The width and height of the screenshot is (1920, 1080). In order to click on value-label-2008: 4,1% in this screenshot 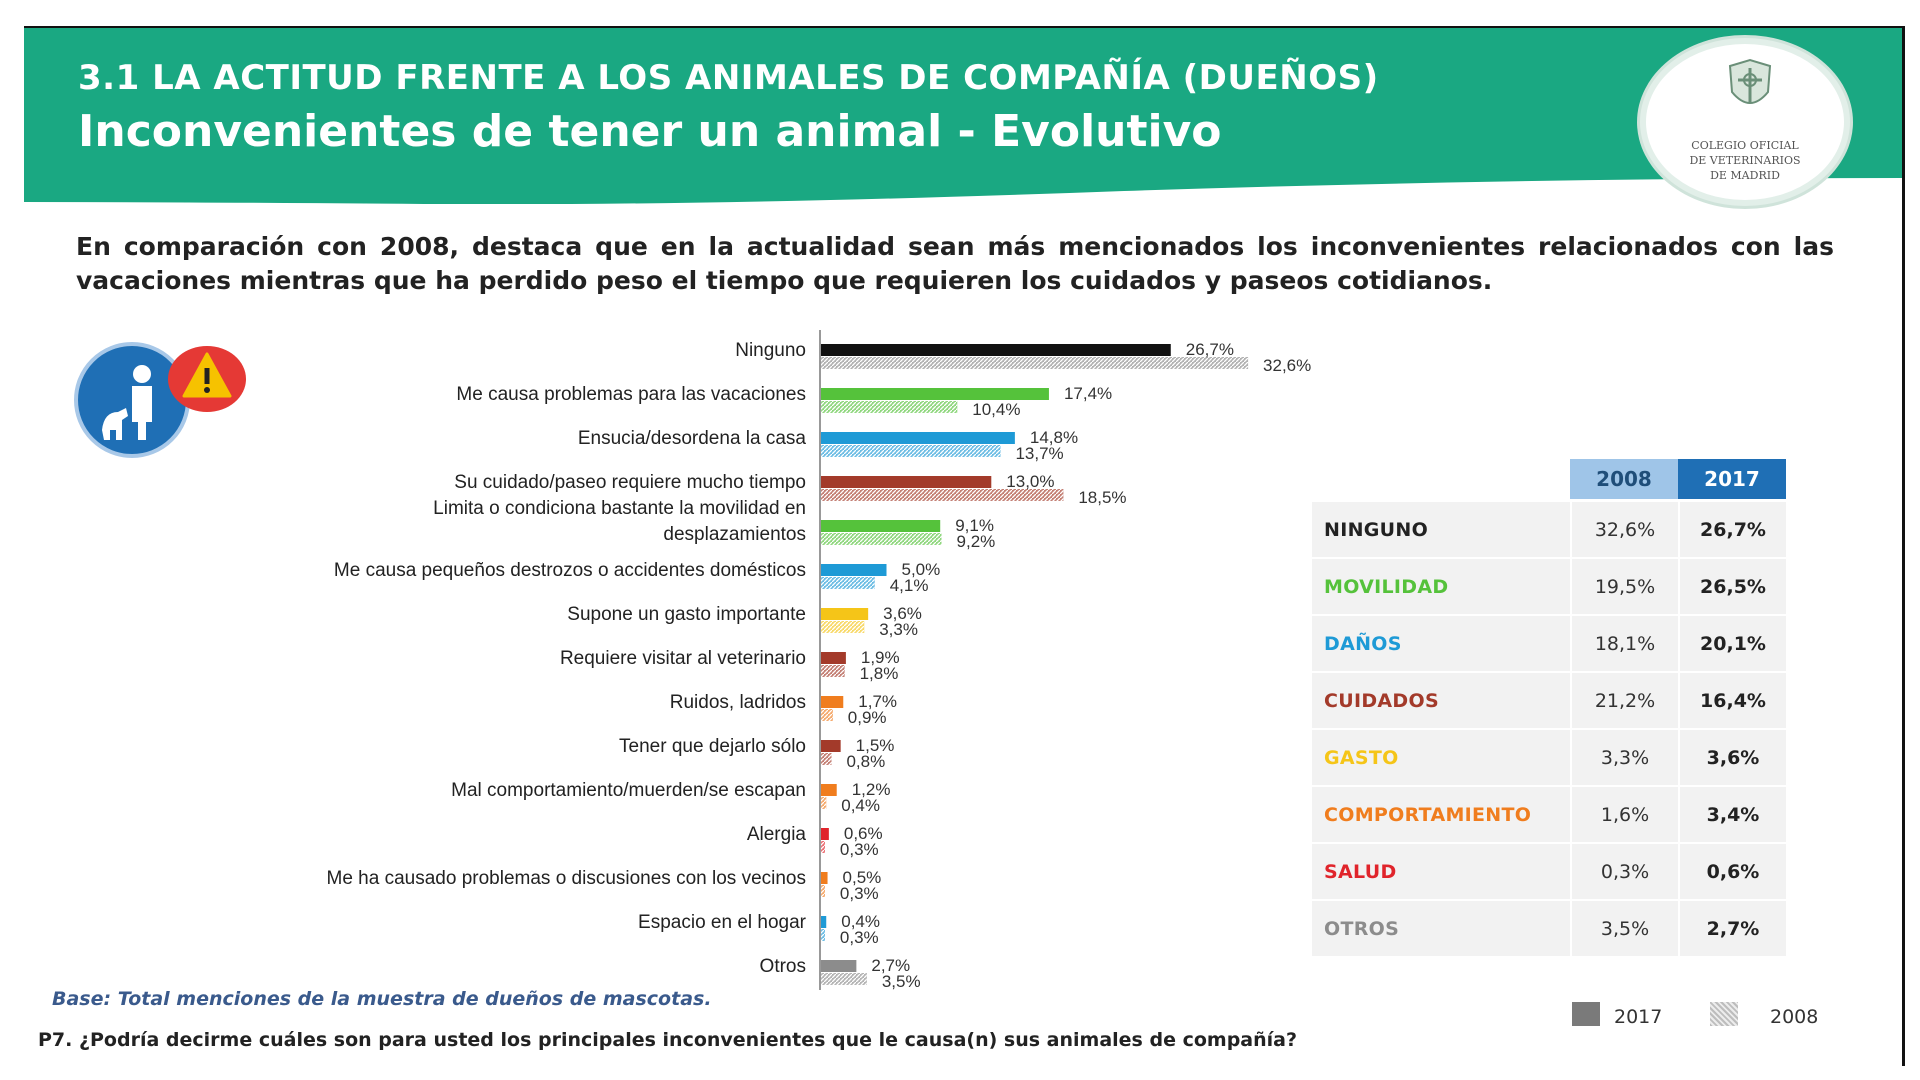, I will do `click(909, 585)`.